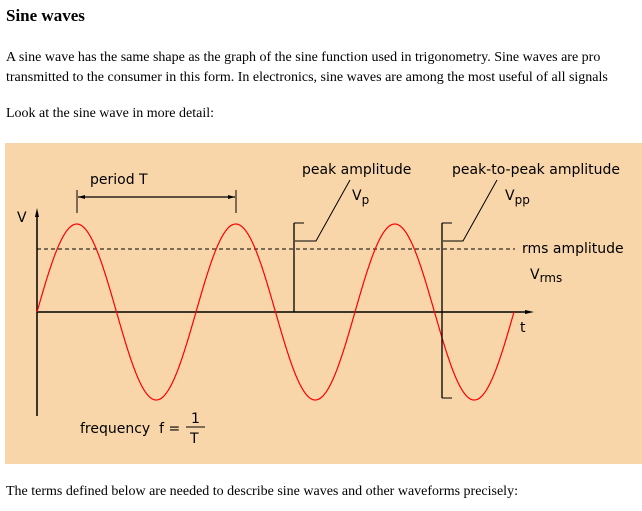  Describe the element at coordinates (529, 312) in the screenshot. I see `t-axis-arrow` at that location.